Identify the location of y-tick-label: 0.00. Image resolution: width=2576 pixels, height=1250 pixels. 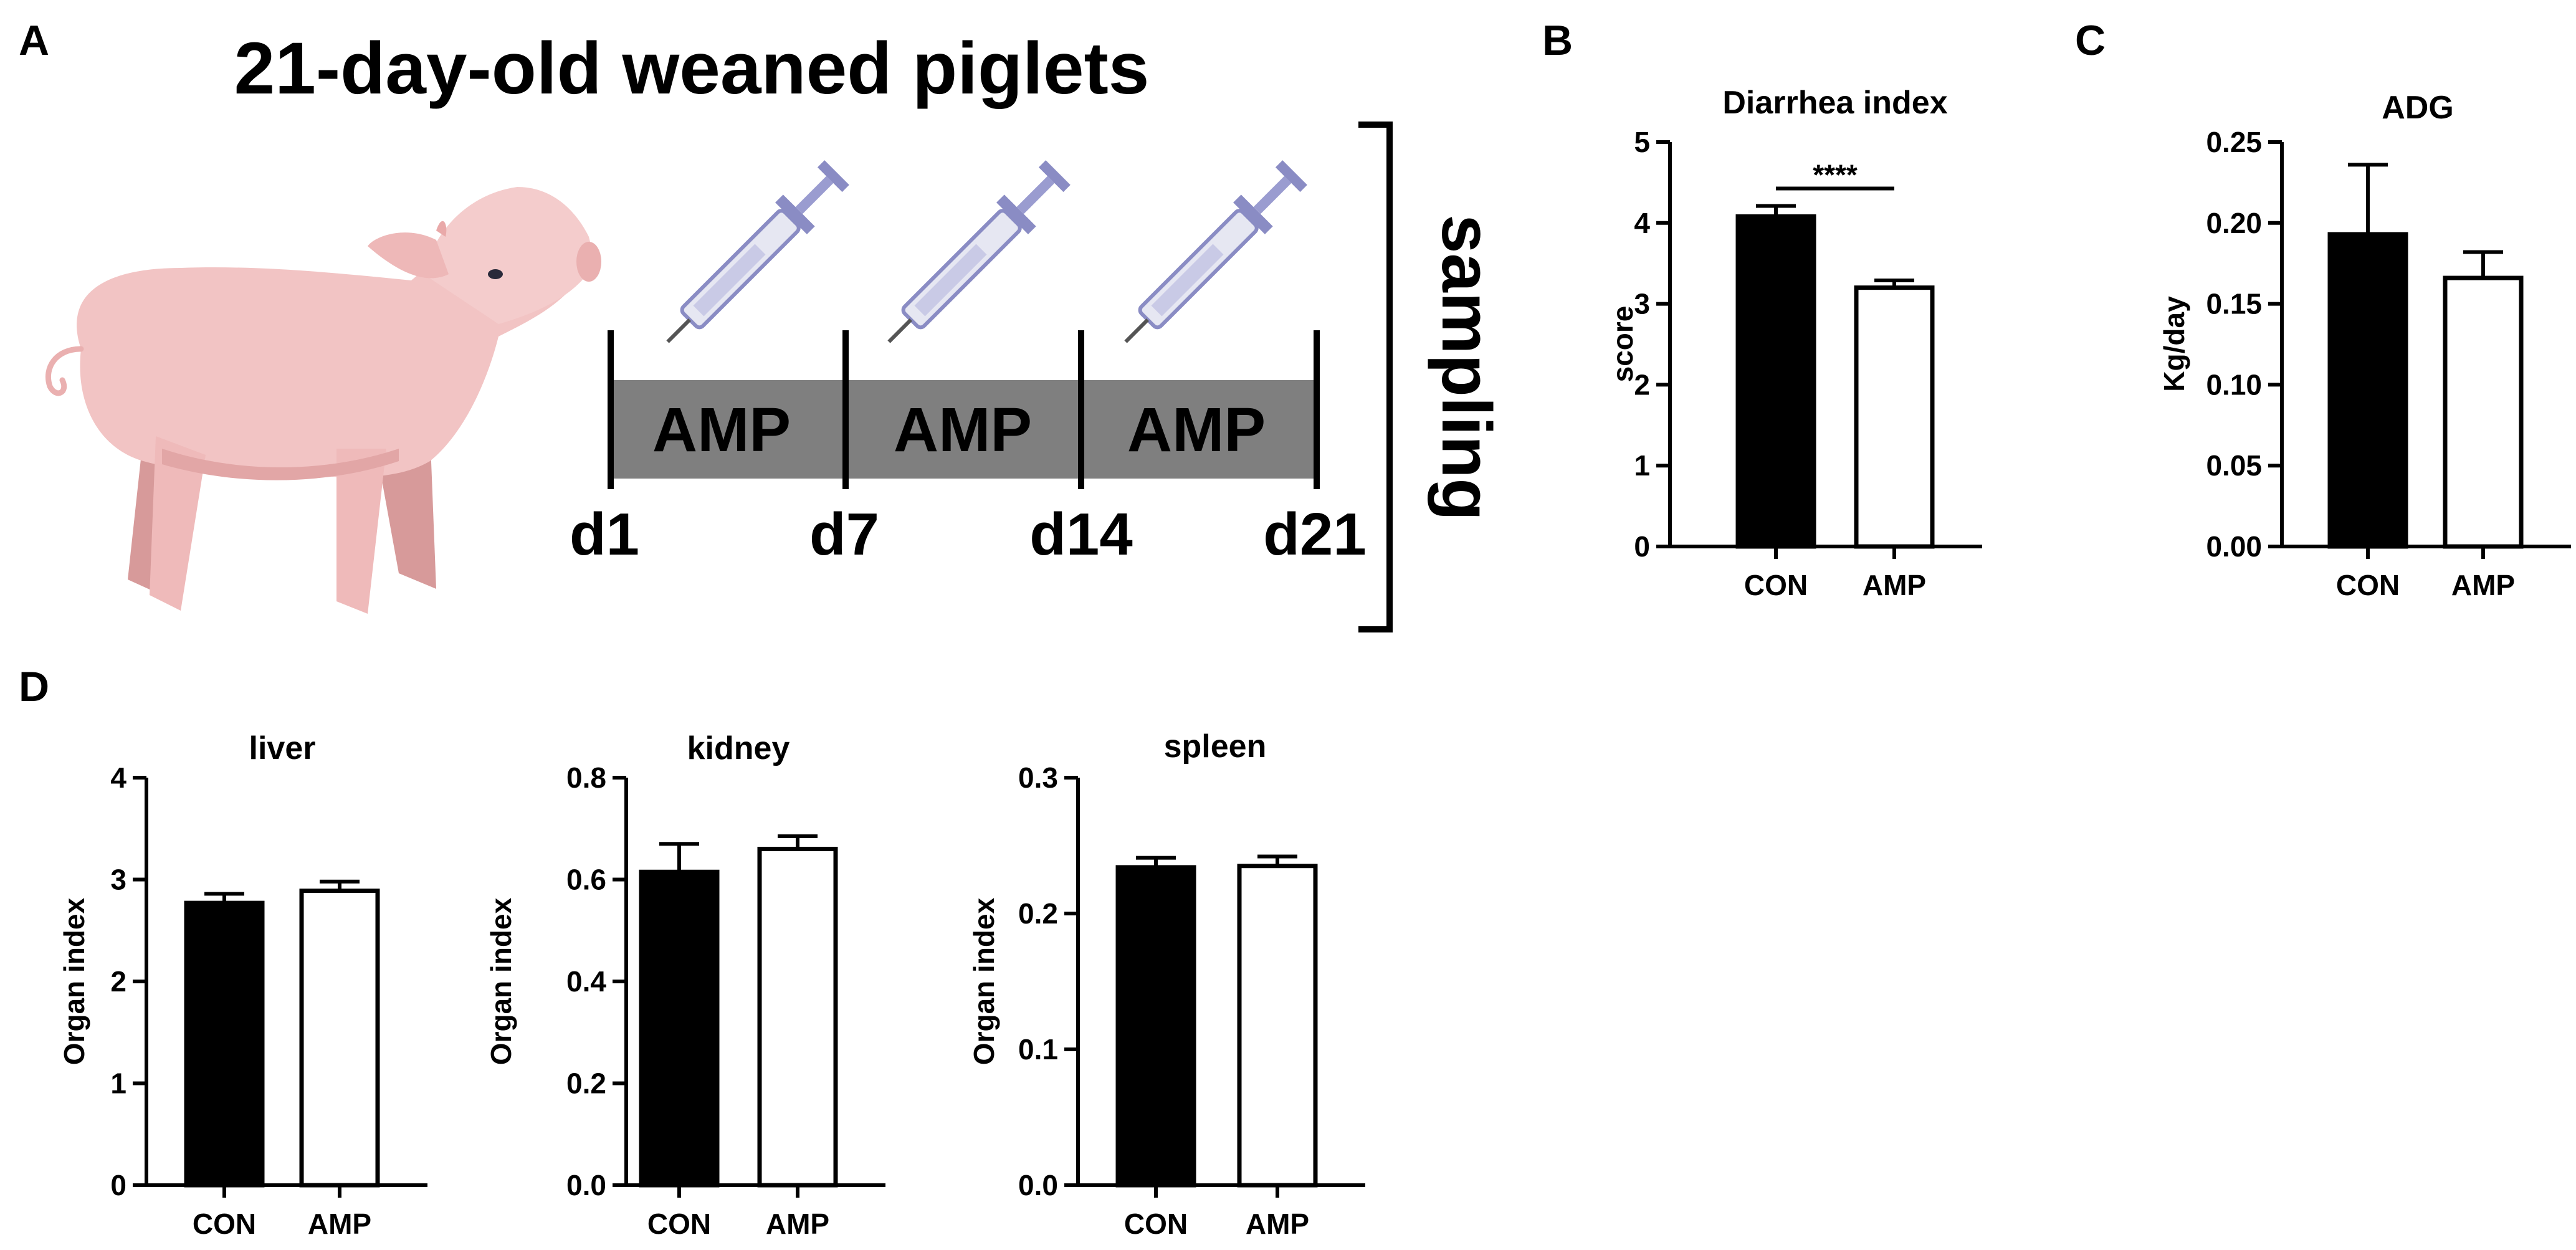
(2234, 546).